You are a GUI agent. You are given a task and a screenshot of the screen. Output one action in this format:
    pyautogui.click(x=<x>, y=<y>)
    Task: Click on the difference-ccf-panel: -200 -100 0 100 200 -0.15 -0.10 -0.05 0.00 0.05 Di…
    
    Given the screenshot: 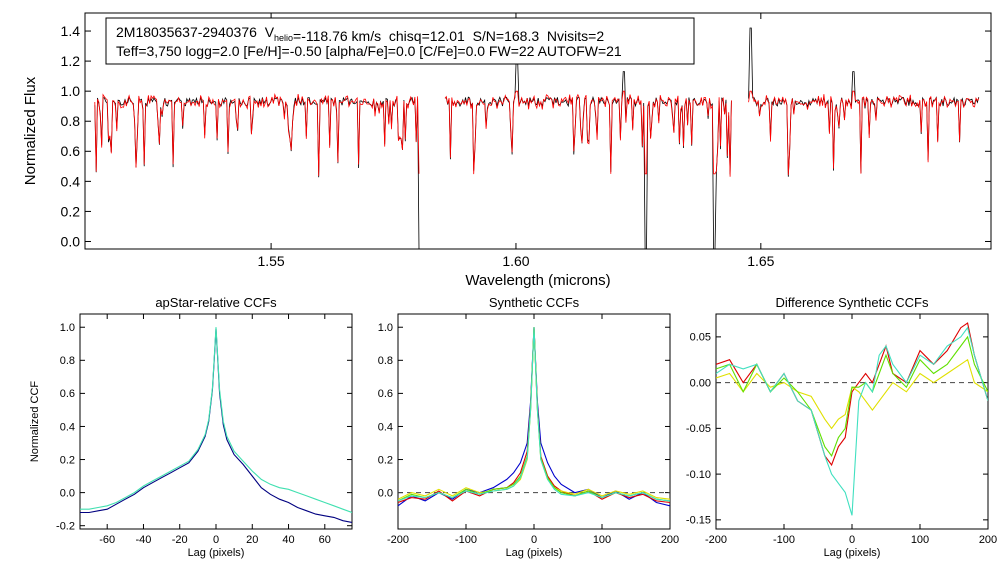 What is the action you would take?
    pyautogui.click(x=841, y=427)
    